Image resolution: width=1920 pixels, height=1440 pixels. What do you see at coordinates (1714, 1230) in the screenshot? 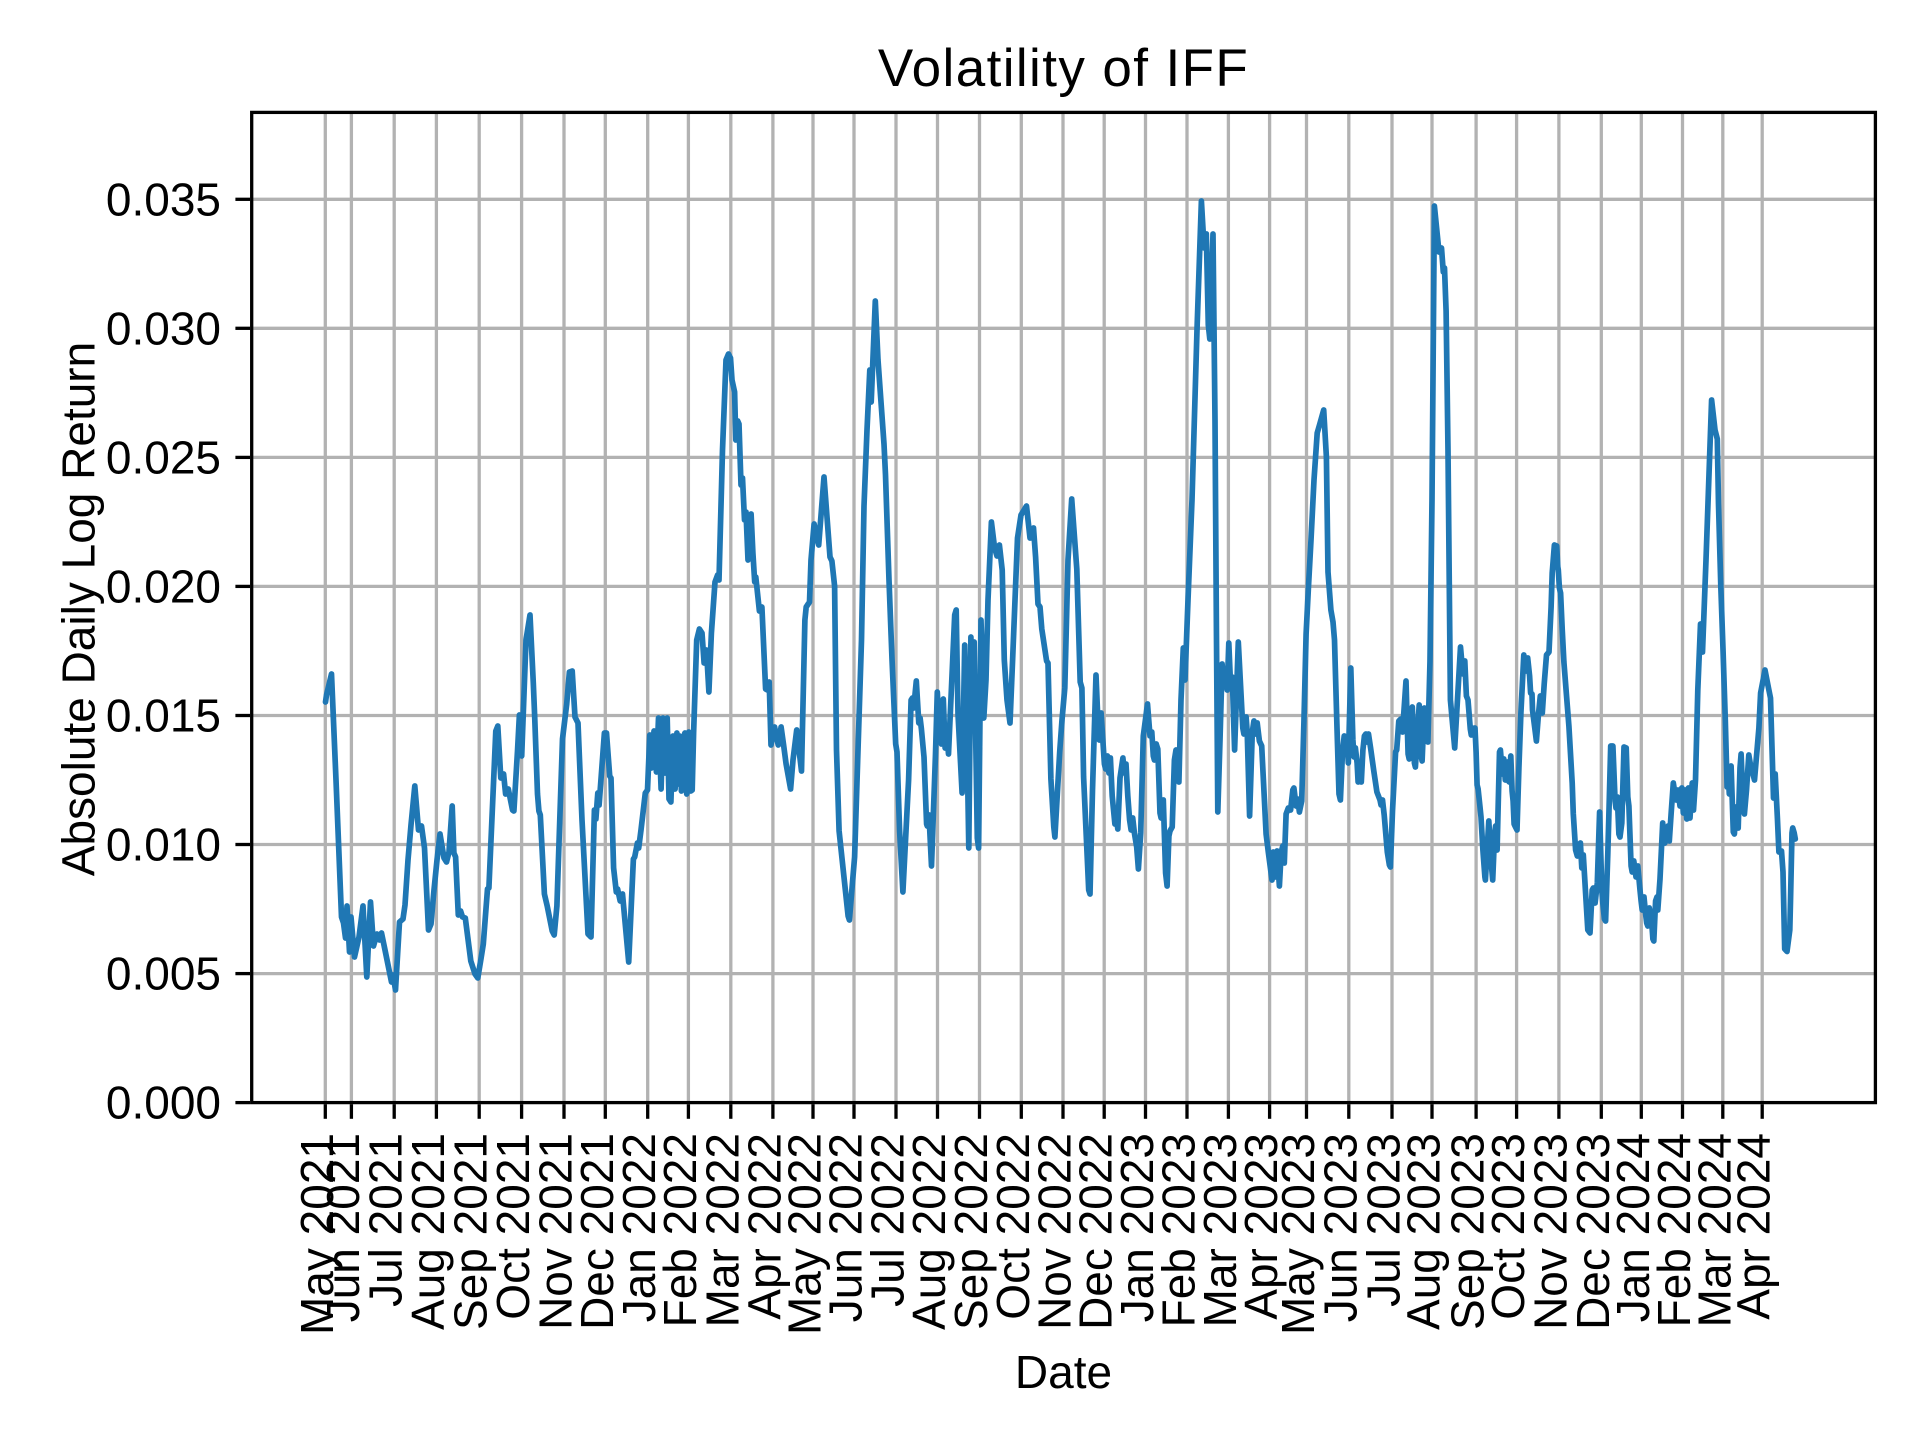
I see `svg-text: Mar 2024` at bounding box center [1714, 1230].